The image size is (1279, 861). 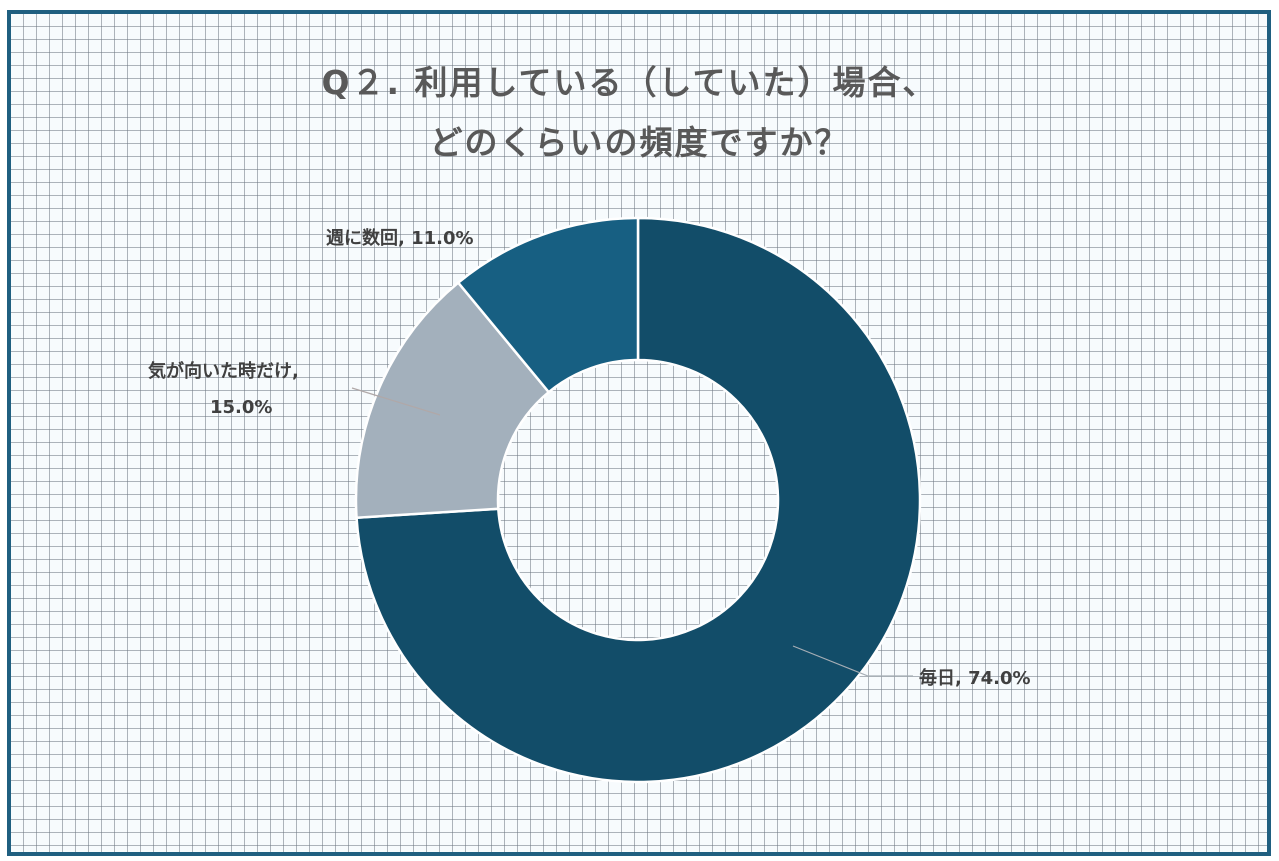 What do you see at coordinates (241, 407) in the screenshot?
I see `data-label-mood-line2: 15.0%` at bounding box center [241, 407].